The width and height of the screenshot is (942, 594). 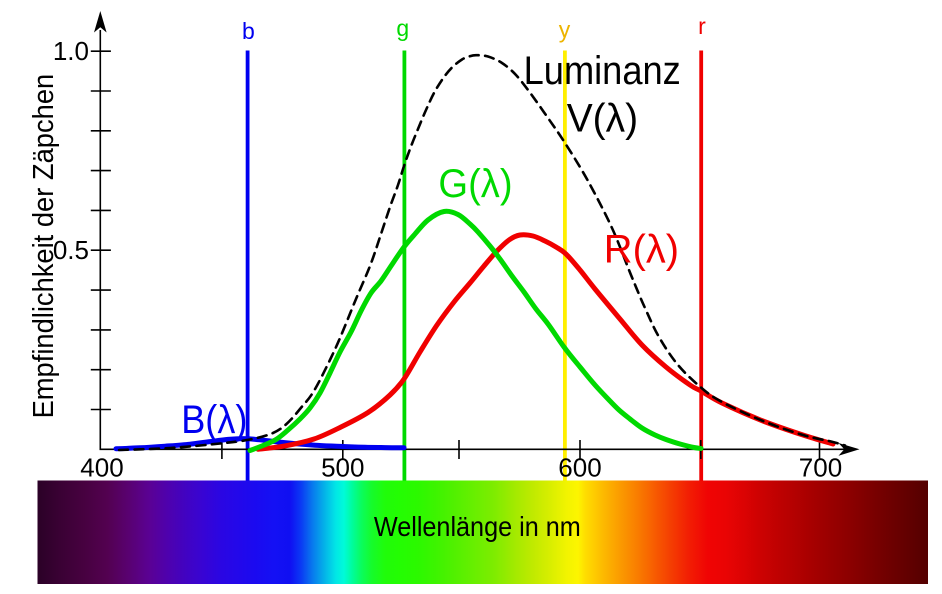 What do you see at coordinates (248, 31) in the screenshot?
I see `svg-text: b` at bounding box center [248, 31].